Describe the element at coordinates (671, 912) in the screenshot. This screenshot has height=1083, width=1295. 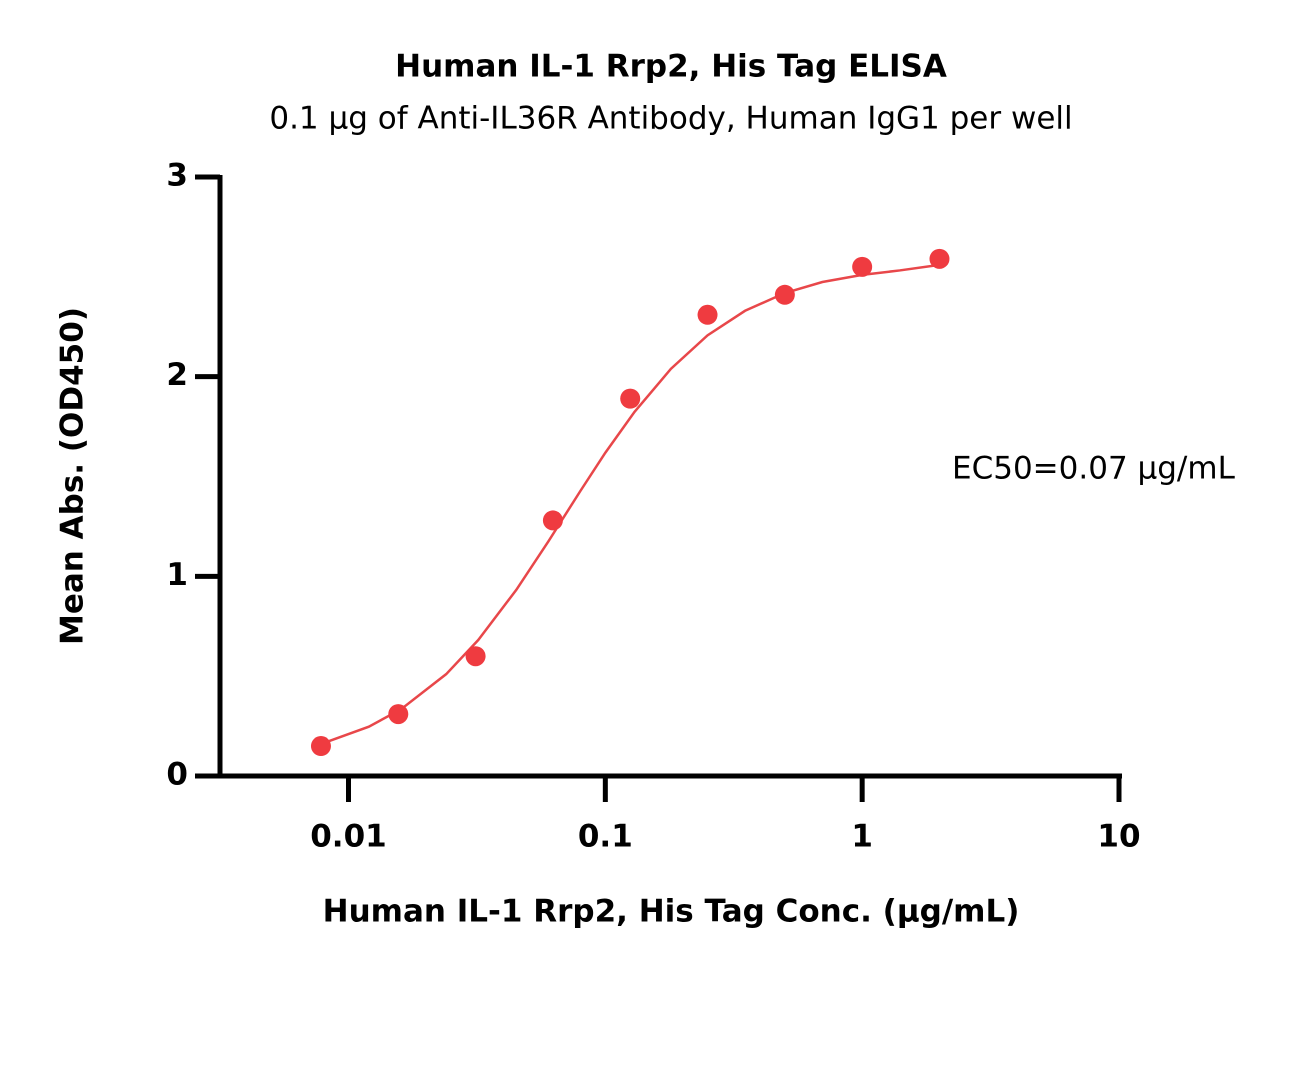
I see `x-axis-label: Human IL-1 Rrp2, His Tag Conc. (μg/mL)` at that location.